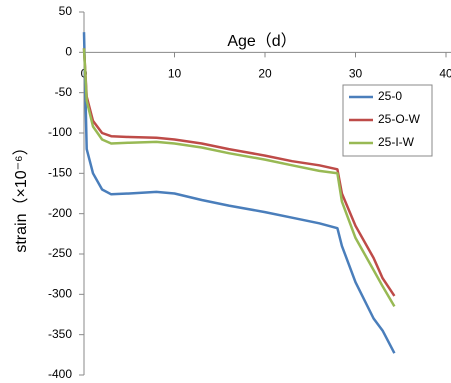 Image resolution: width=451 pixels, height=383 pixels. Describe the element at coordinates (265, 74) in the screenshot. I see `x-tick-label: 20` at that location.